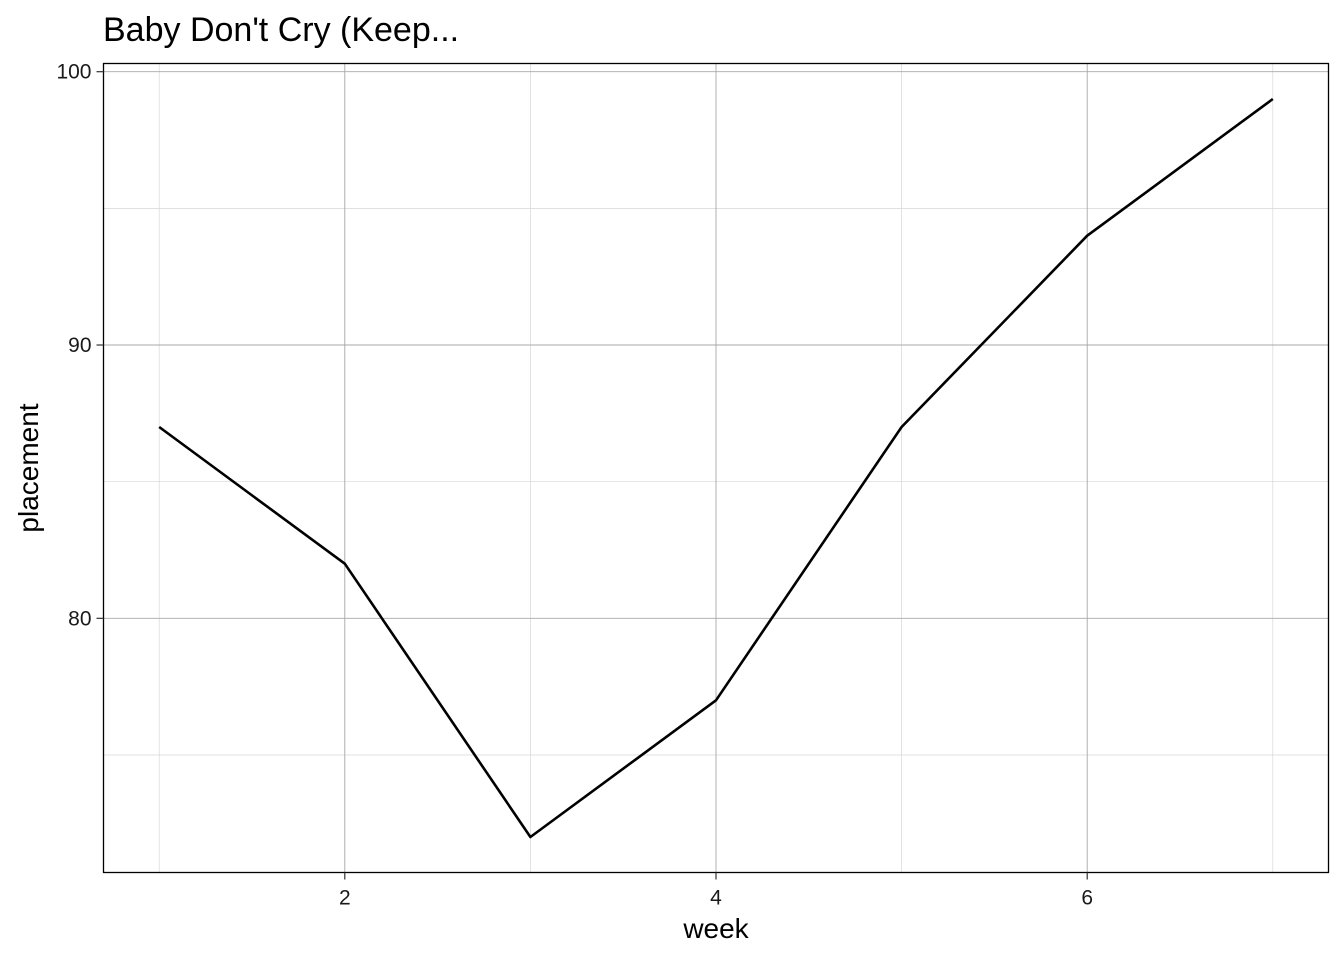  What do you see at coordinates (715, 928) in the screenshot?
I see `x-axis-label: week` at bounding box center [715, 928].